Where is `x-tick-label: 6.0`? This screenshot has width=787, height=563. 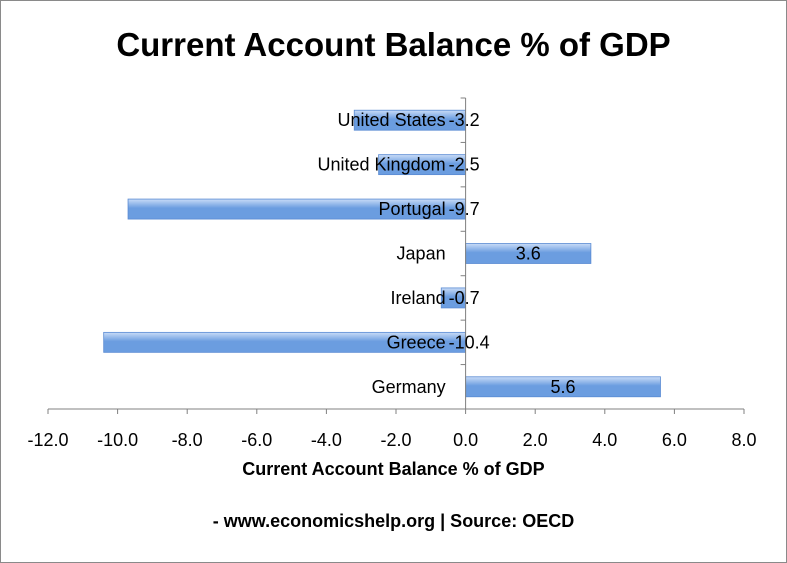 x-tick-label: 6.0 is located at coordinates (674, 440).